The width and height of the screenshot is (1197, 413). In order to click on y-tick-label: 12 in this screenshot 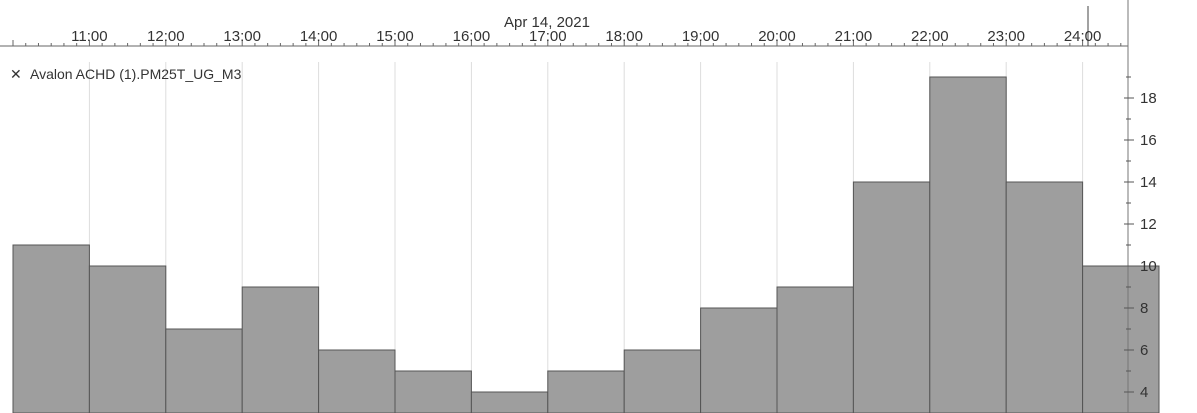, I will do `click(1148, 224)`.